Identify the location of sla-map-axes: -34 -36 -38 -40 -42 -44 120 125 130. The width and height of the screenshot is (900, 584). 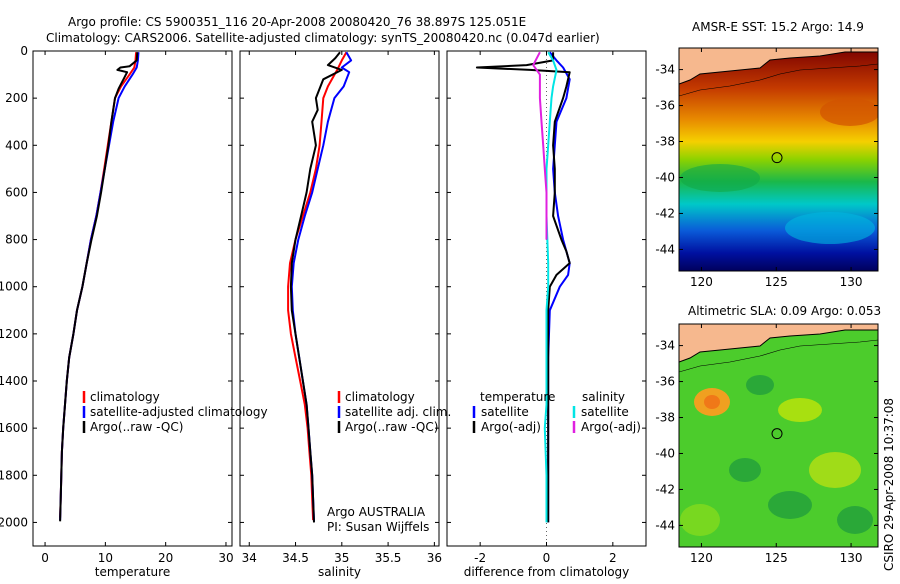
(767, 444).